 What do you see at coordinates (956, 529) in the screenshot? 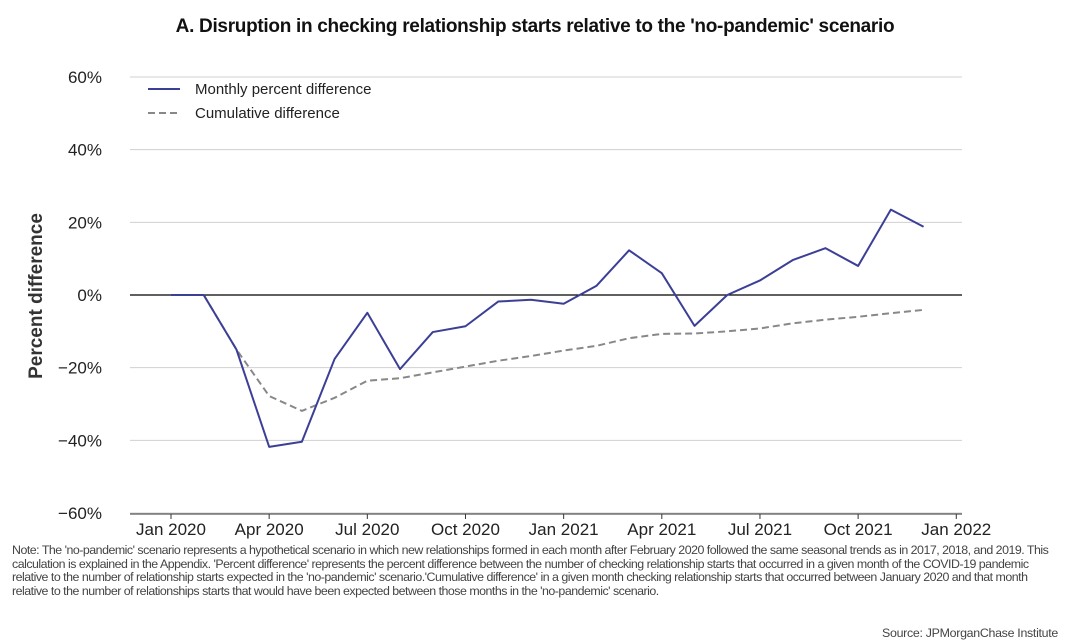
I see `x-tick-label: Jan 2022` at bounding box center [956, 529].